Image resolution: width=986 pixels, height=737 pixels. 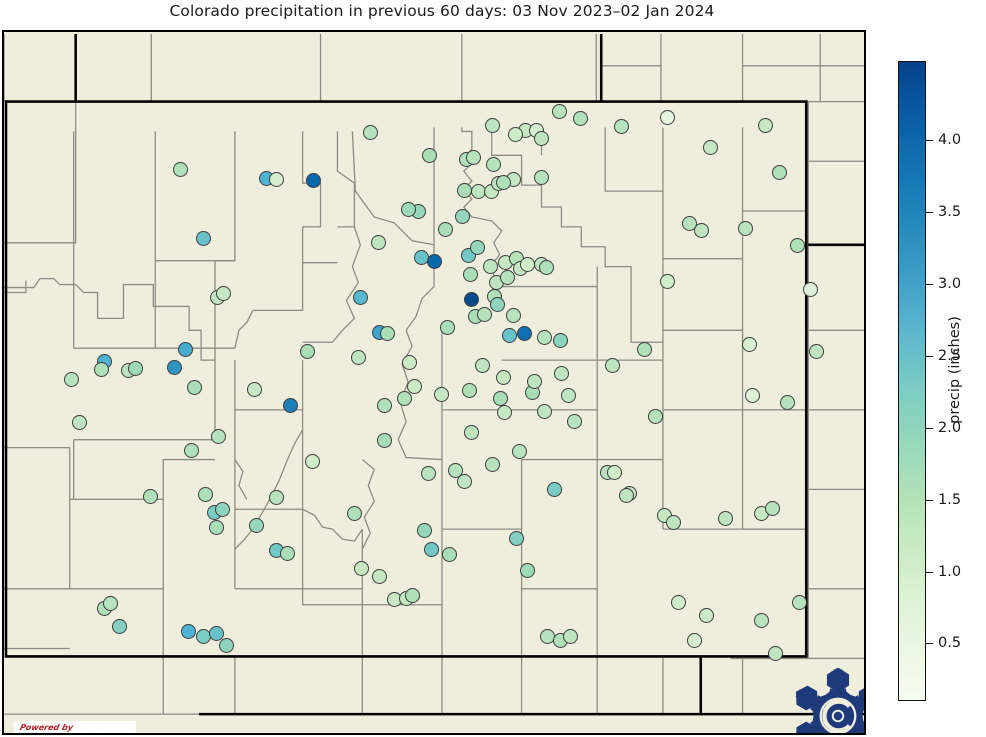 I want to click on colorbar: 0.5 1.0 1.5 2.0 2.5 3.0 3.5 4.0, so click(x=929, y=381).